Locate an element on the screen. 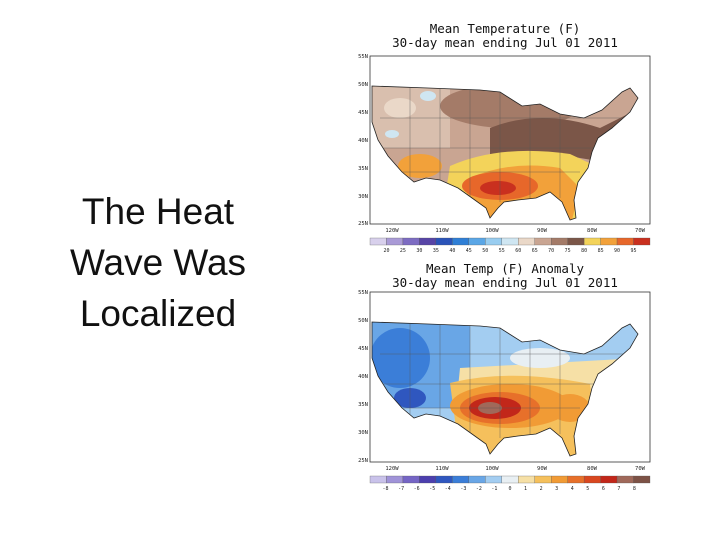 The width and height of the screenshot is (720, 540). slide-title: The Heat Wave Was Localized is located at coordinates (158, 262).